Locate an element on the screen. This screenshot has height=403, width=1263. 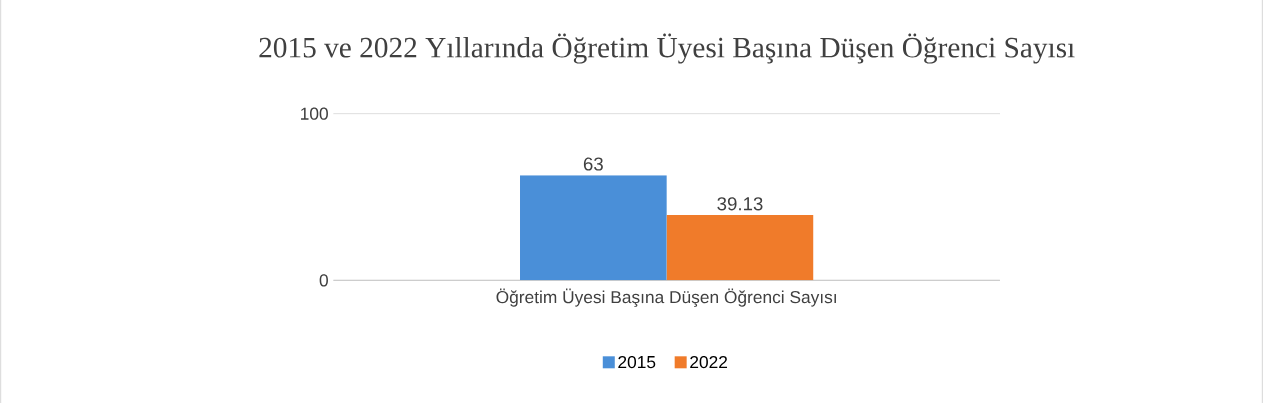
x-tick-label: Öğretim Üyesi Başına Düşen Öğrenci Sayısı is located at coordinates (666, 297).